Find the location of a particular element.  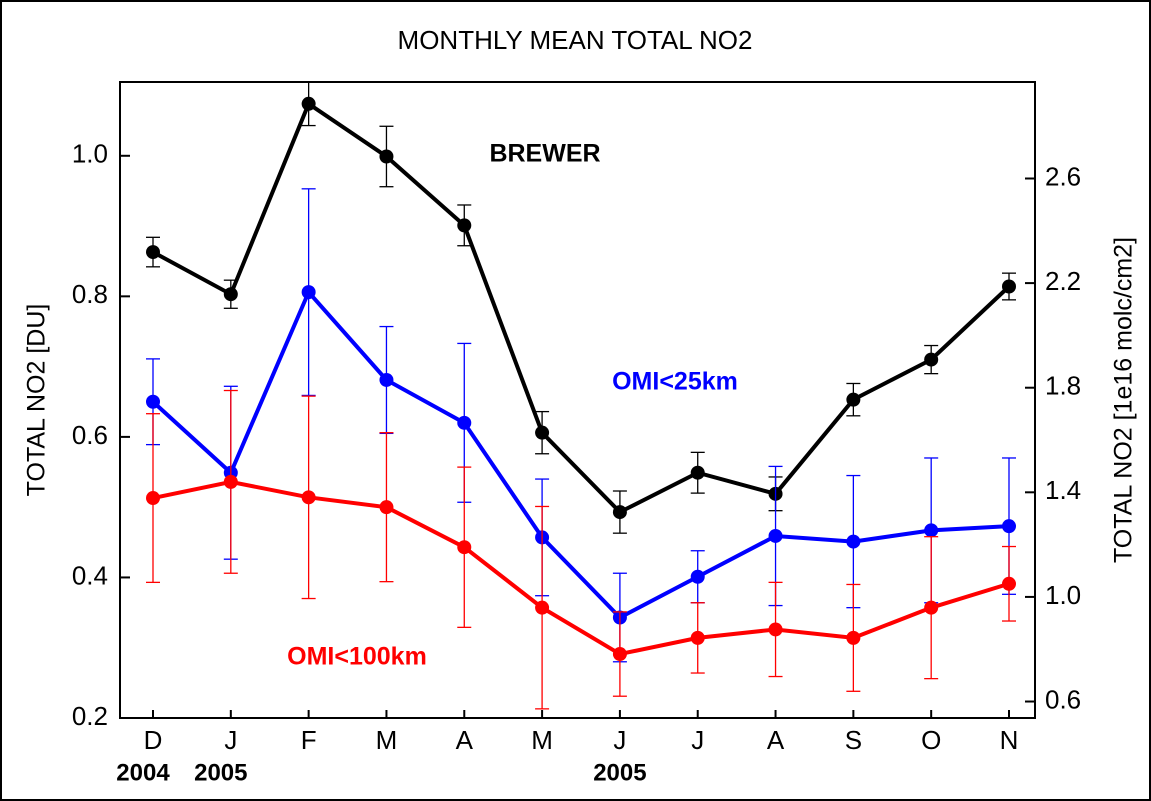

x-tick-label: O is located at coordinates (931, 740).